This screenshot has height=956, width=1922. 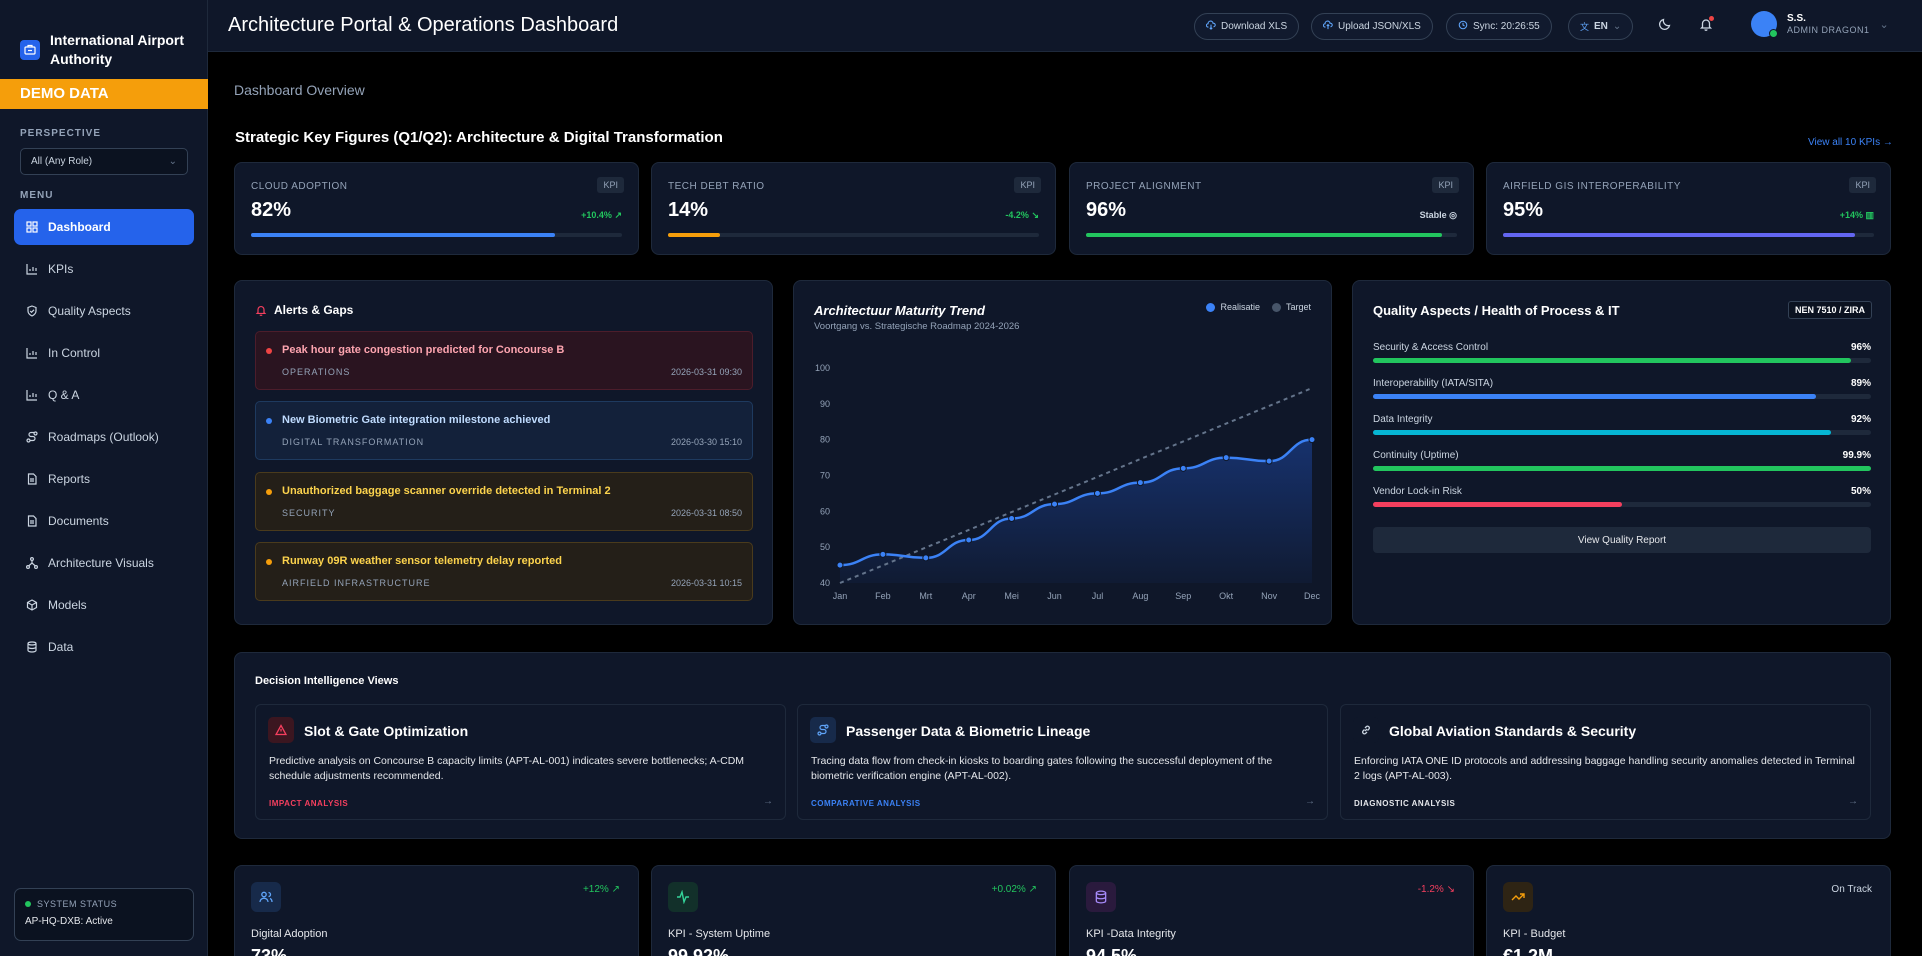 I want to click on kpi-label: CLOUD ADOPTION, so click(x=299, y=186).